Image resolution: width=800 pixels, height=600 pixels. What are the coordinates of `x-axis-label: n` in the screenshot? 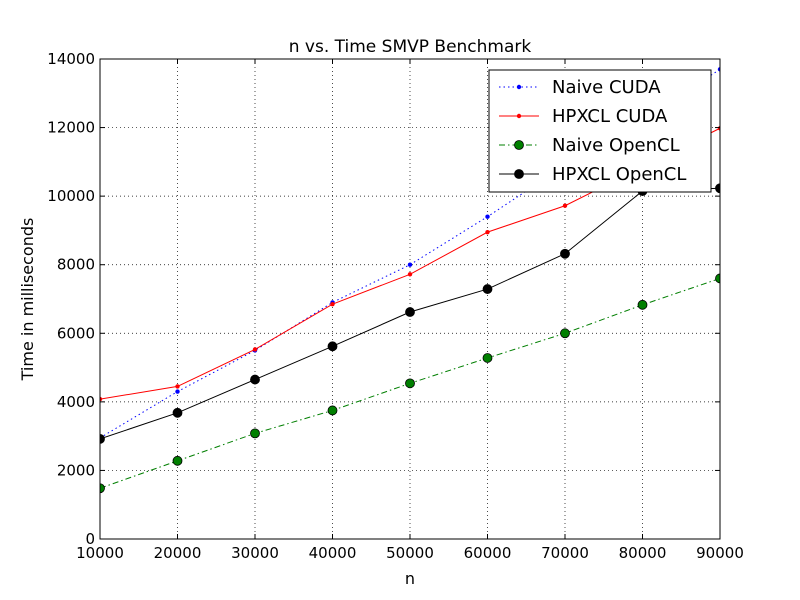 It's located at (410, 578).